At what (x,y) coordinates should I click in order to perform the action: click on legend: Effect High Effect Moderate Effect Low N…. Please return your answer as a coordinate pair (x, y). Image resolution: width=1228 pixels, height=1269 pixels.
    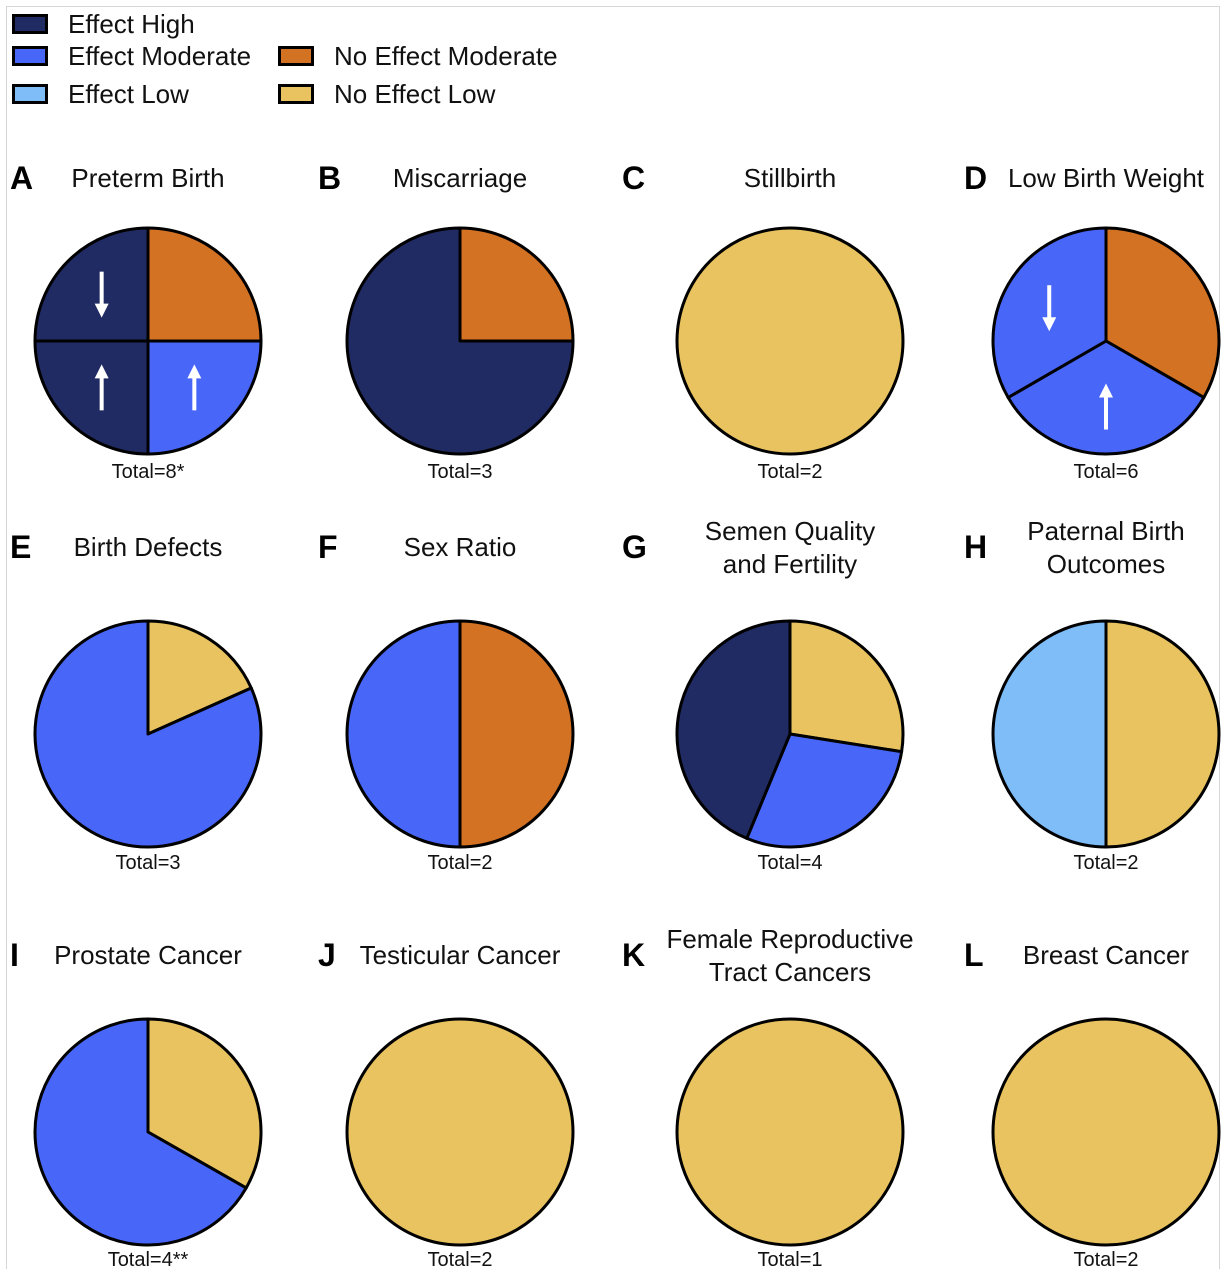
    Looking at the image, I should click on (312, 60).